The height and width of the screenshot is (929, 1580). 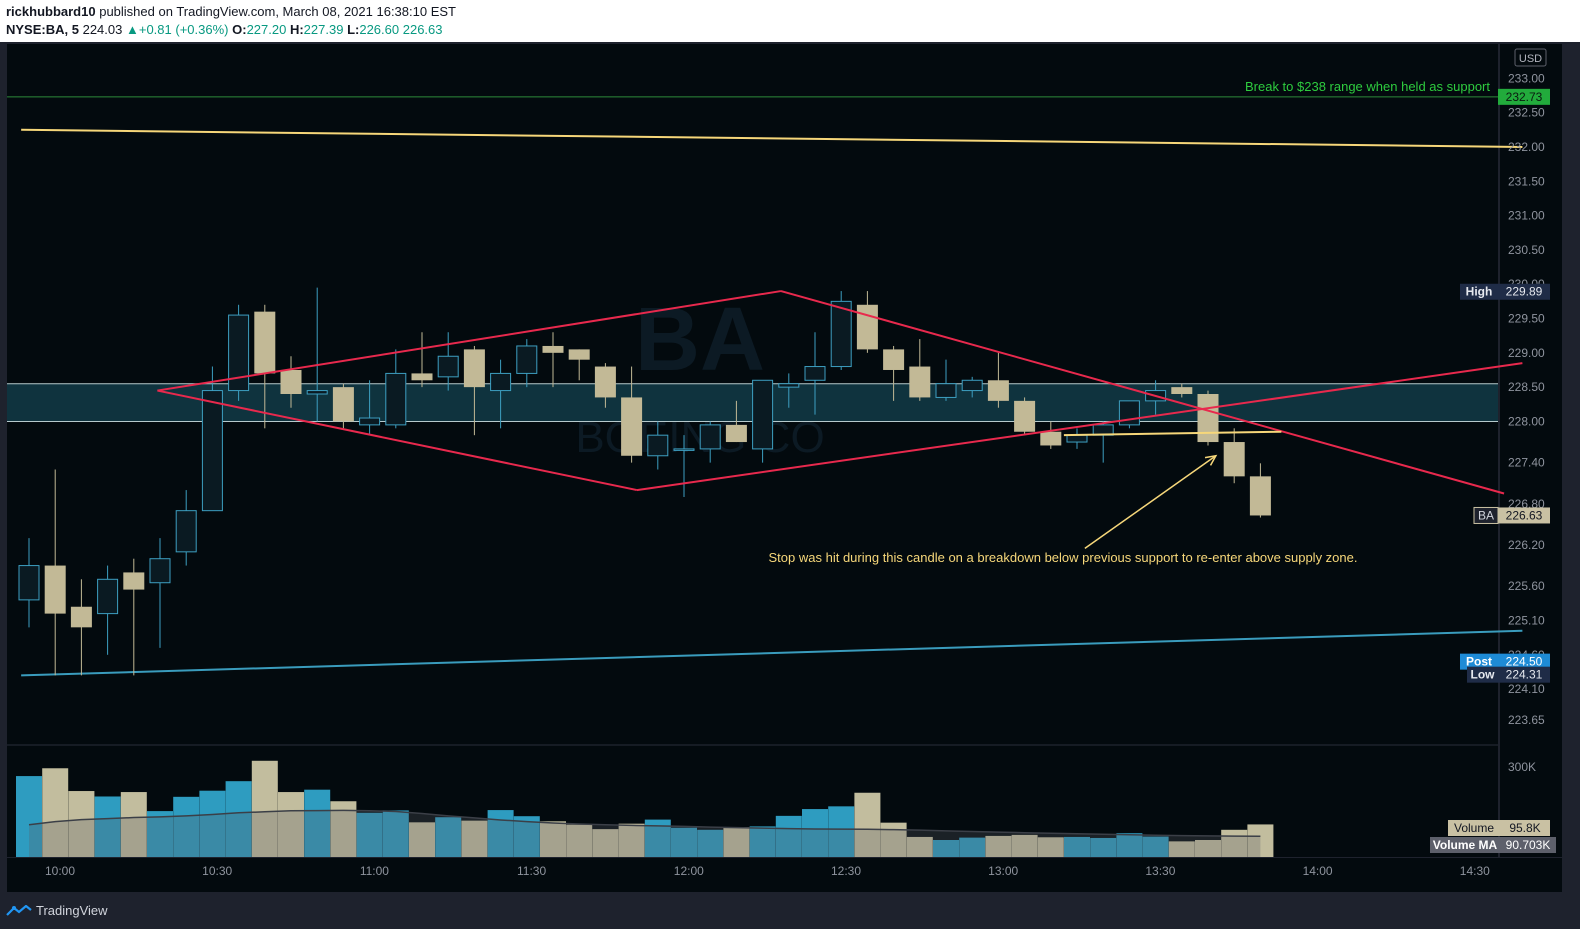 What do you see at coordinates (1525, 828) in the screenshot?
I see `volume-value-badge` at bounding box center [1525, 828].